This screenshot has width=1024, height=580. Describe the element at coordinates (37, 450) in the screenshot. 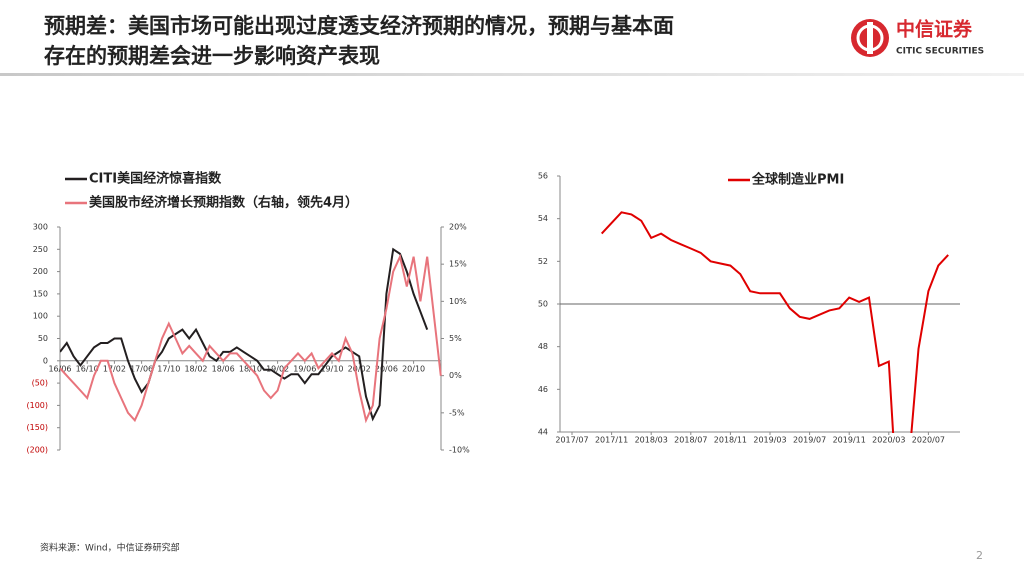

I see `y-tick-label: (200)` at that location.